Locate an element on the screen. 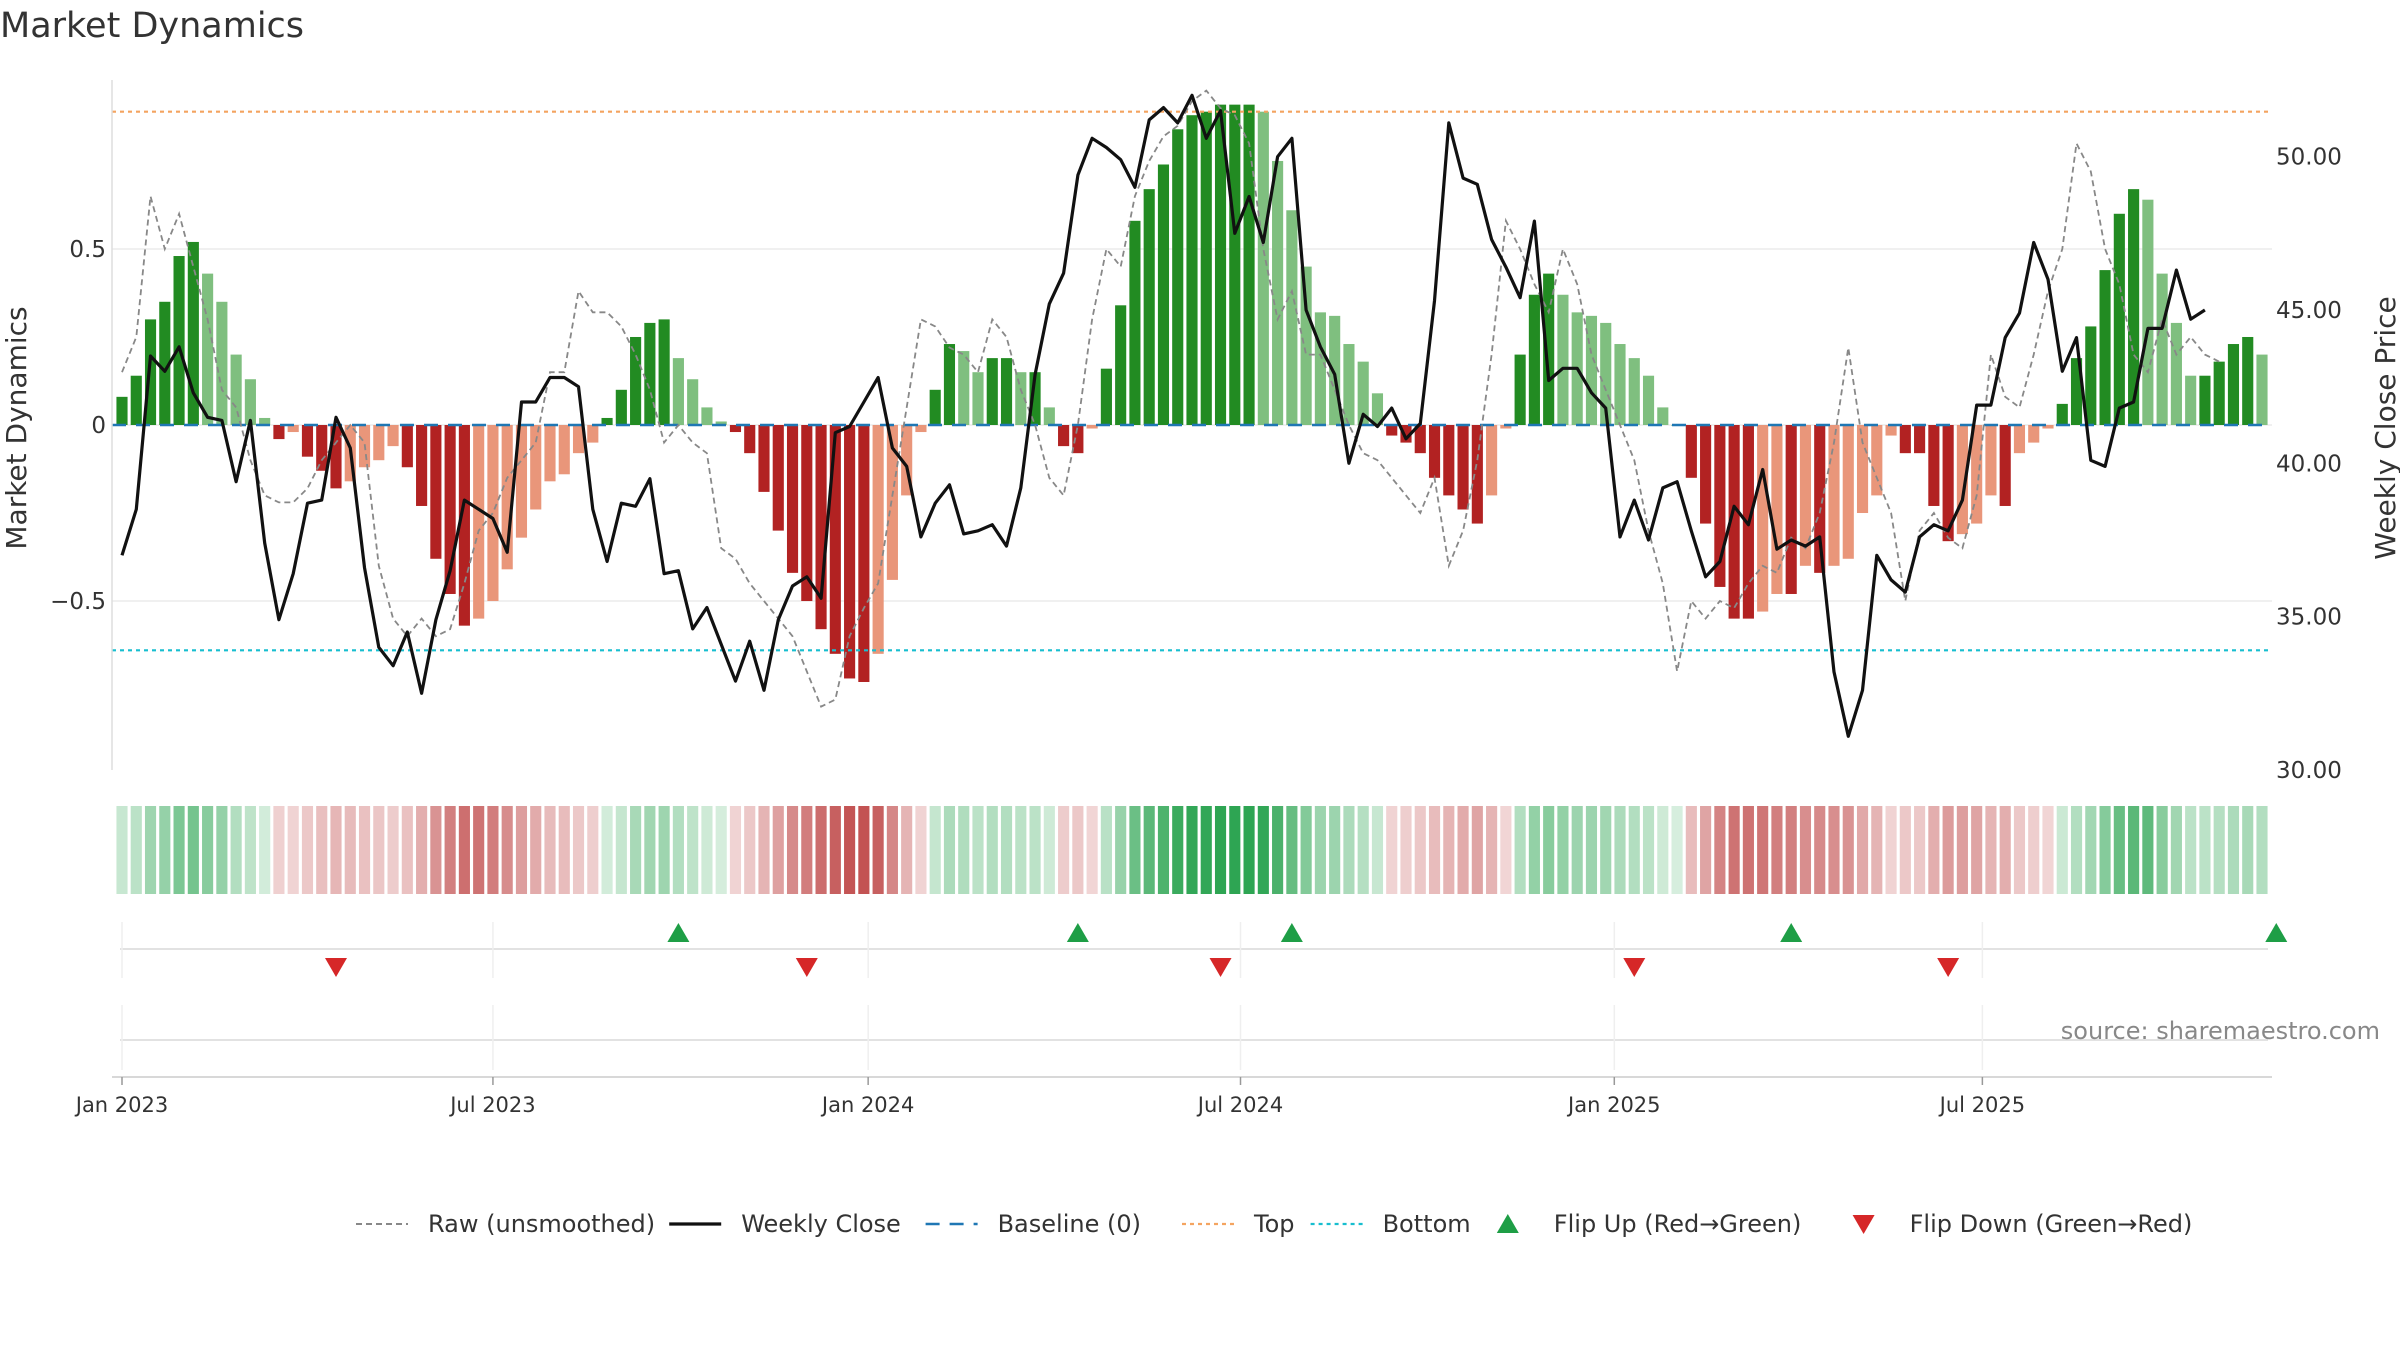 This screenshot has width=2400, height=1350. y-axis-label-right: Weekly Close Price is located at coordinates (2384, 427).